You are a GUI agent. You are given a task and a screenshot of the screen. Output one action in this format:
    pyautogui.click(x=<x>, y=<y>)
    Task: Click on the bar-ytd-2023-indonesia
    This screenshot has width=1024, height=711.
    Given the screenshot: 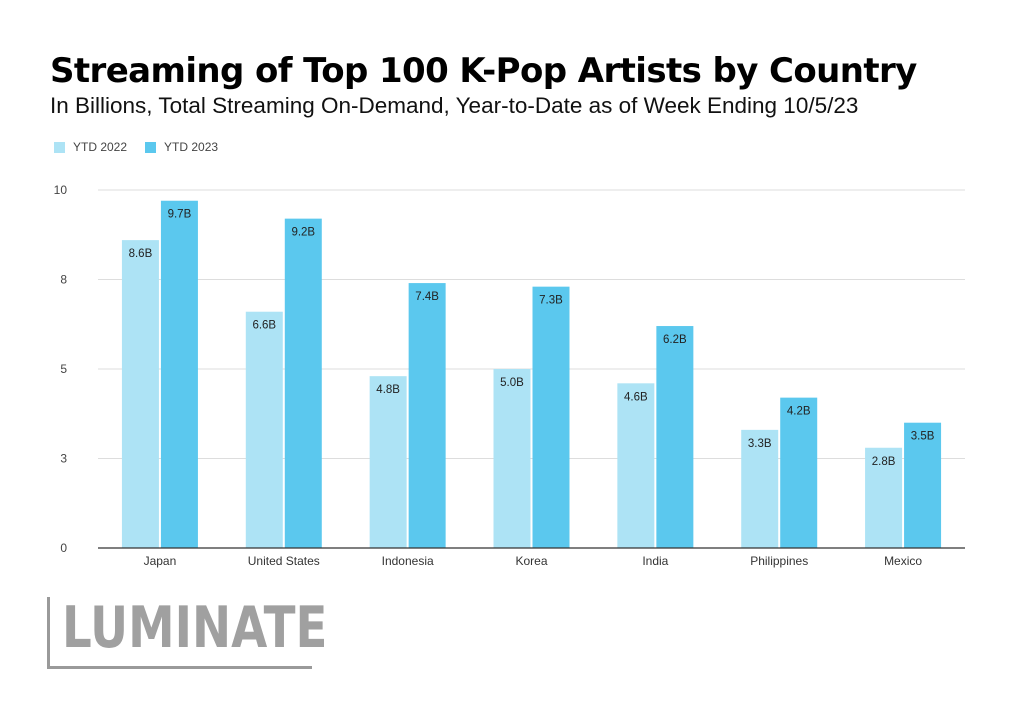 What is the action you would take?
    pyautogui.click(x=427, y=415)
    